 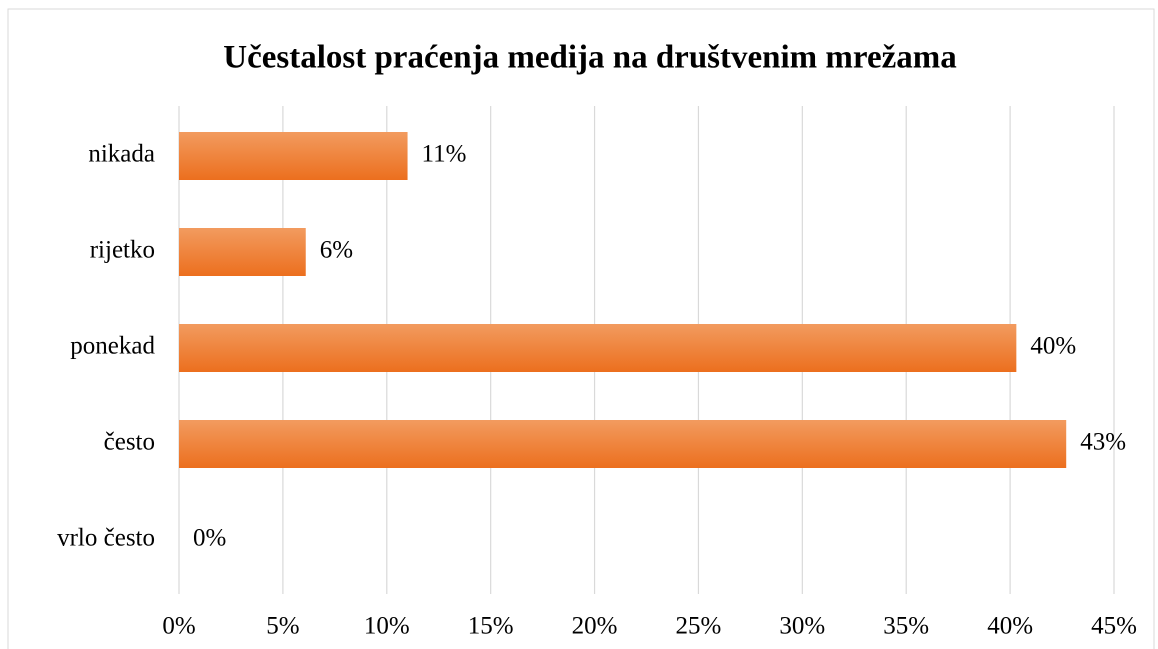 I want to click on y-tick-label: često, so click(x=129, y=442).